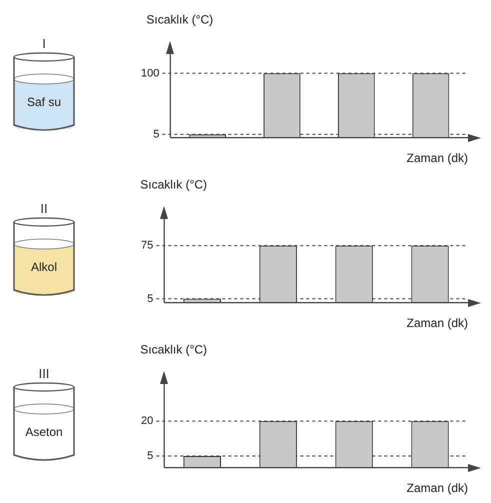 This screenshot has width=491, height=503. Describe the element at coordinates (44, 267) in the screenshot. I see `text: Alkol` at that location.